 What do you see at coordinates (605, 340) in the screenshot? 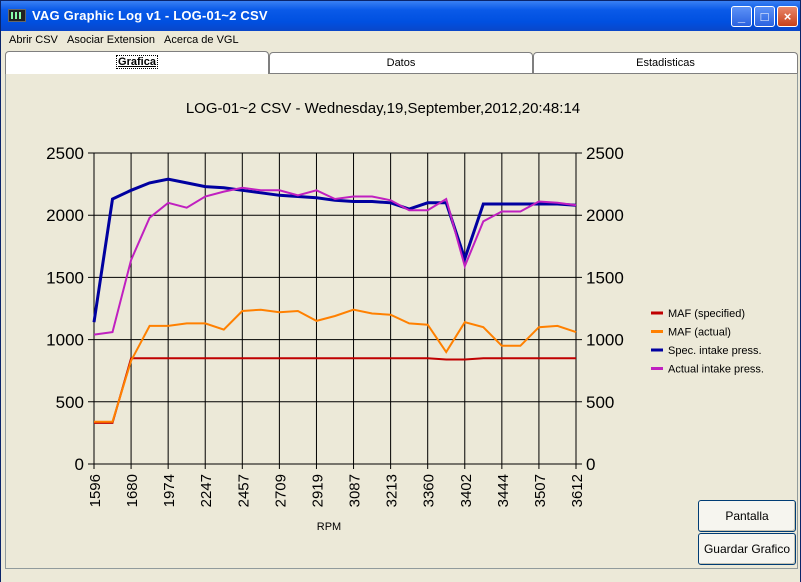
I see `y-tick-right: 1000` at bounding box center [605, 340].